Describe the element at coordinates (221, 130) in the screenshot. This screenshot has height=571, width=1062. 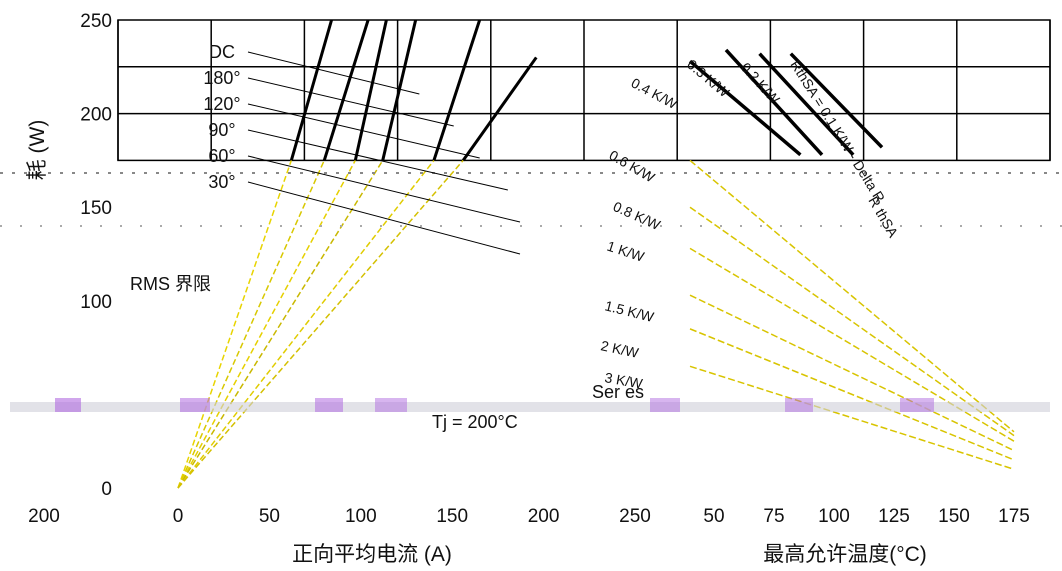
I see `left-series-label: 90°` at that location.